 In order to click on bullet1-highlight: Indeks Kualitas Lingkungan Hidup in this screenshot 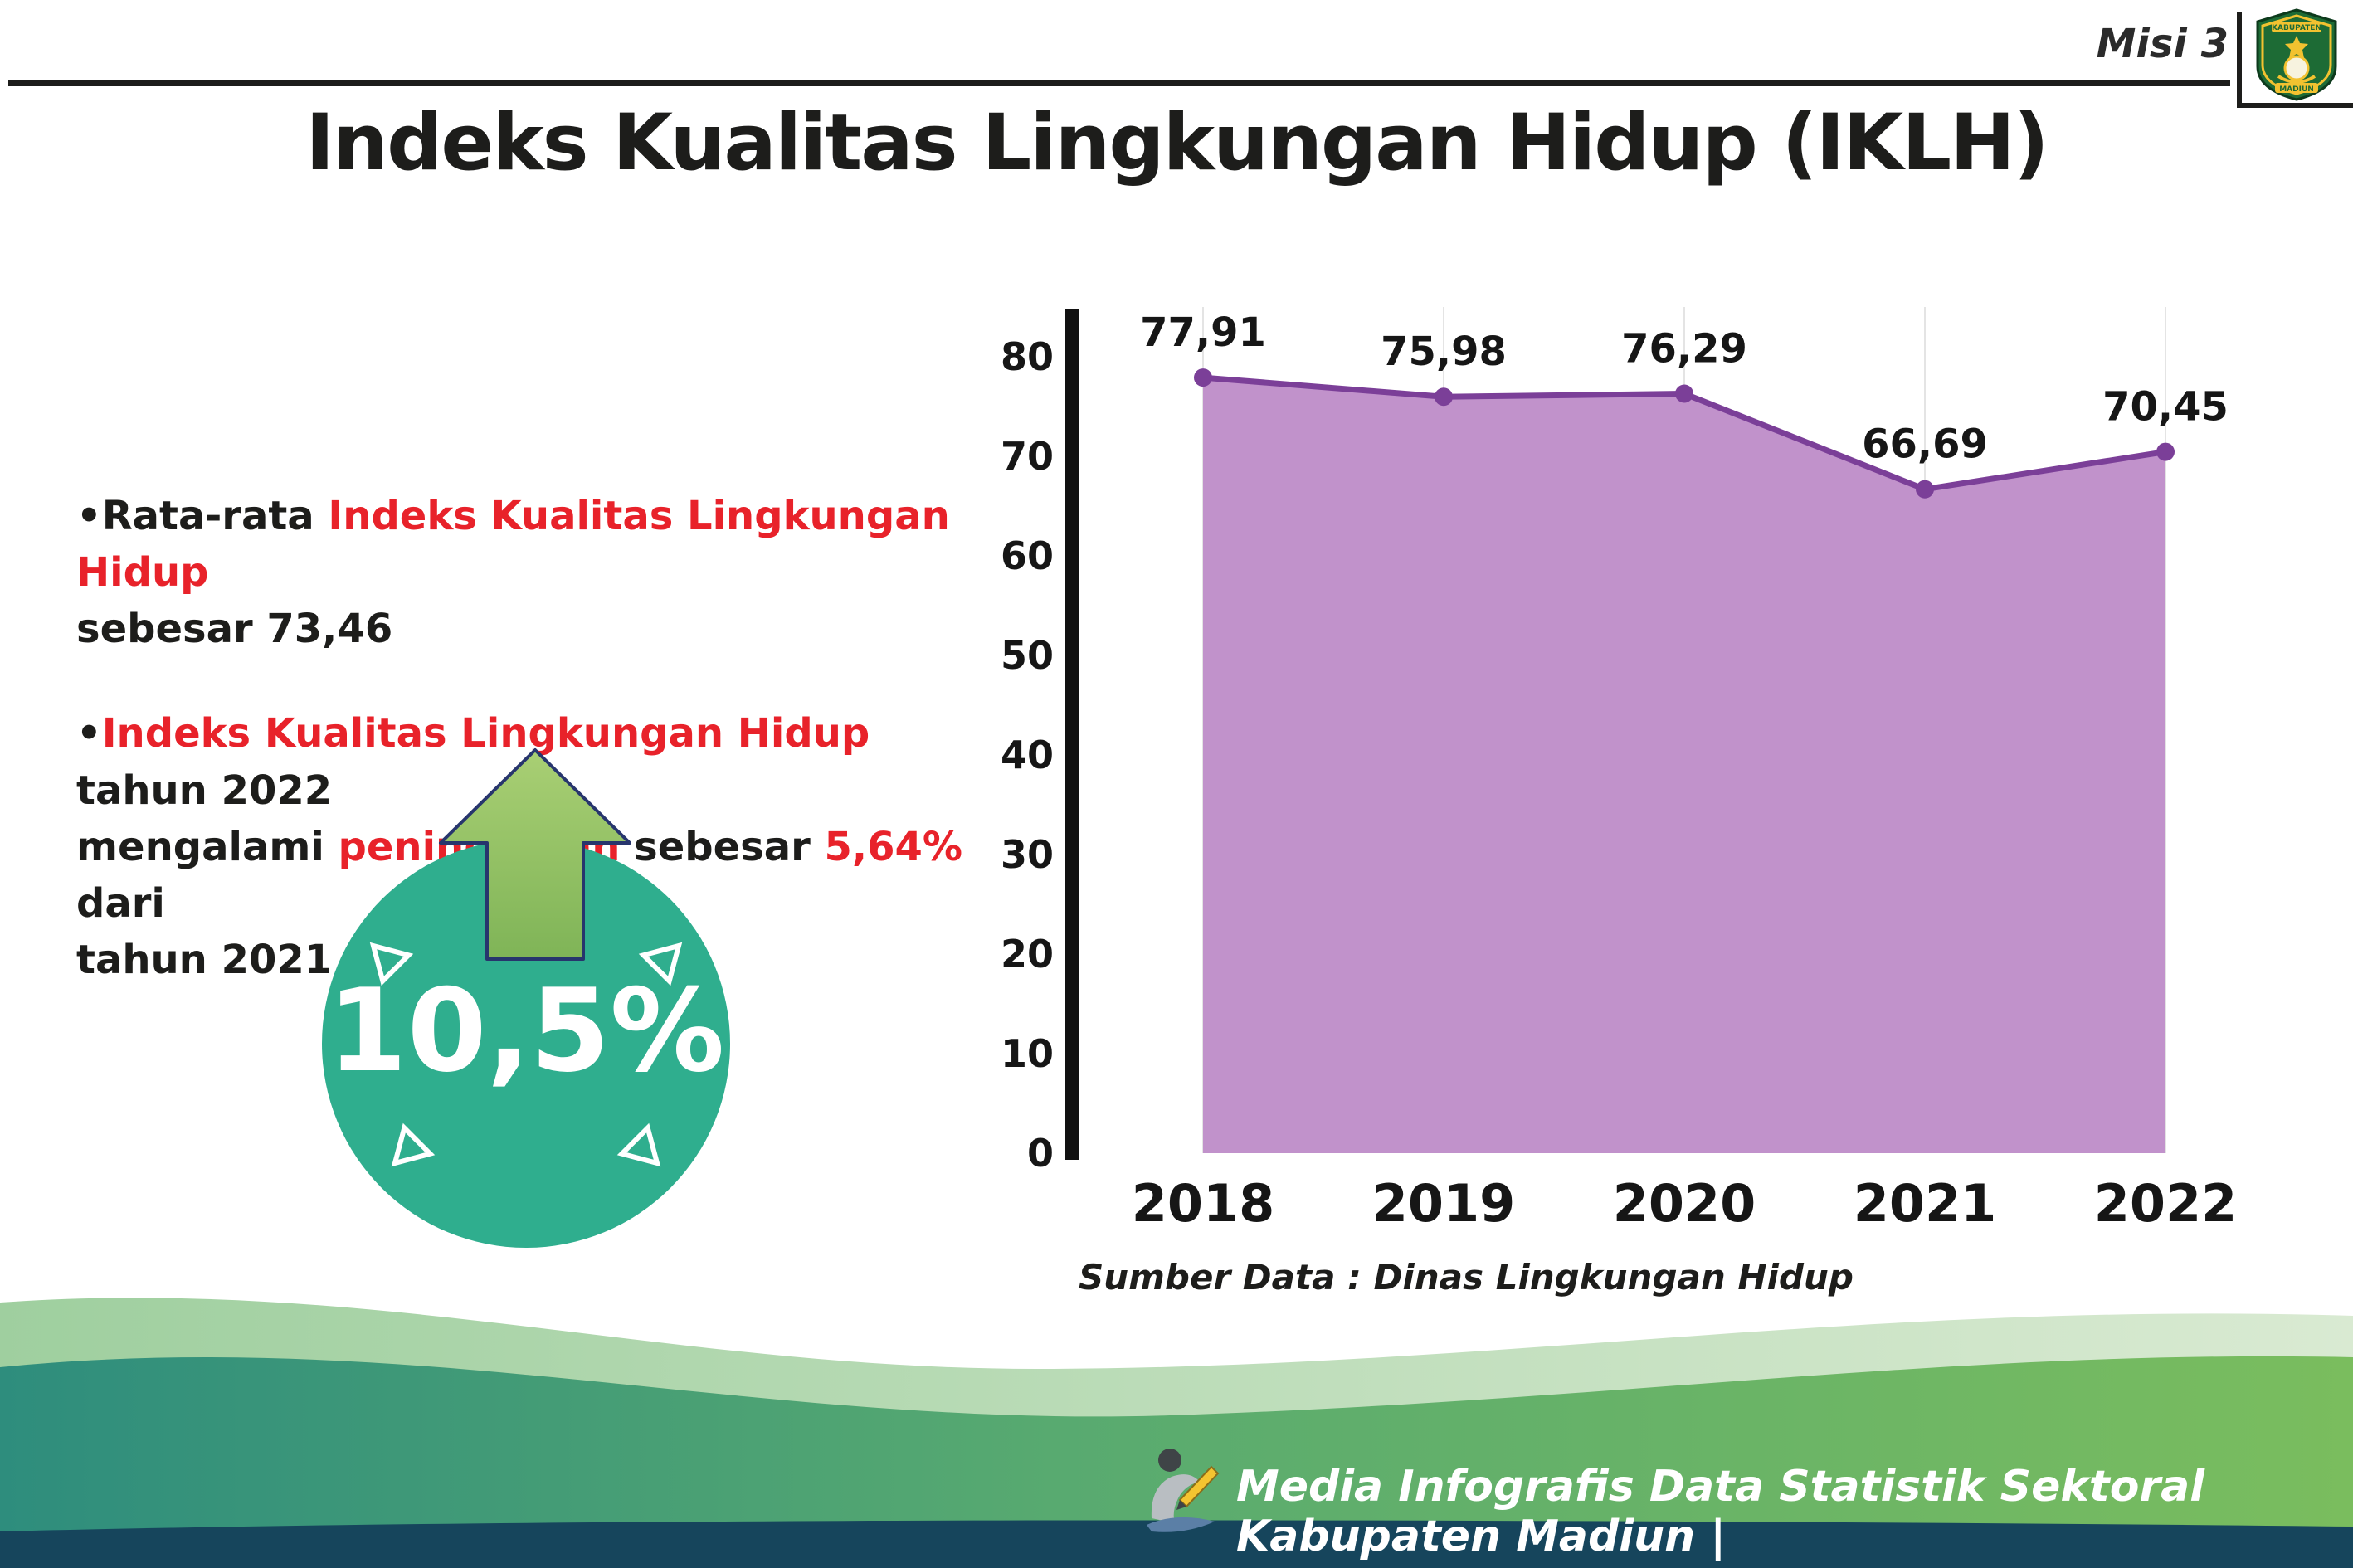, I will do `click(513, 545)`.